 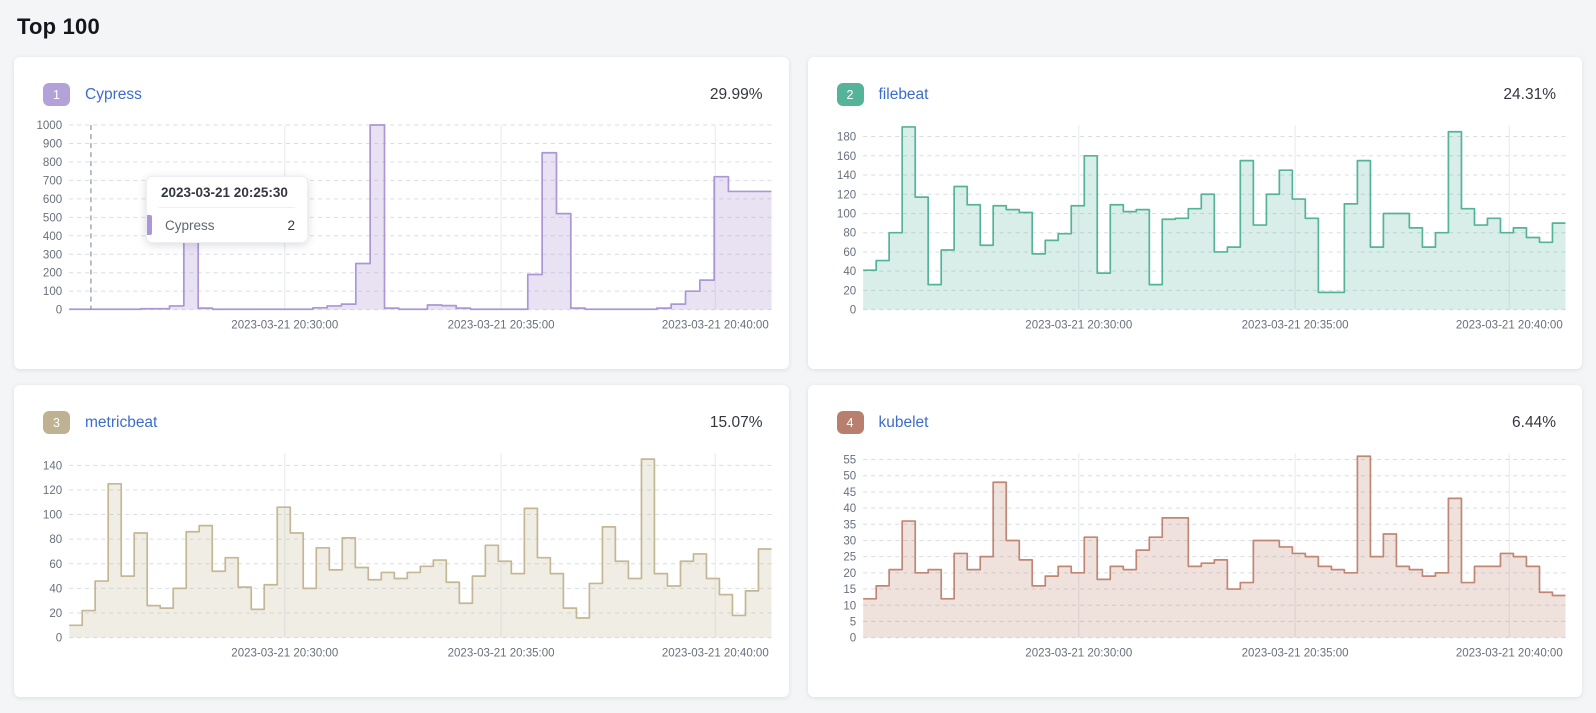 I want to click on percent-value: 6.44%, so click(x=1534, y=422).